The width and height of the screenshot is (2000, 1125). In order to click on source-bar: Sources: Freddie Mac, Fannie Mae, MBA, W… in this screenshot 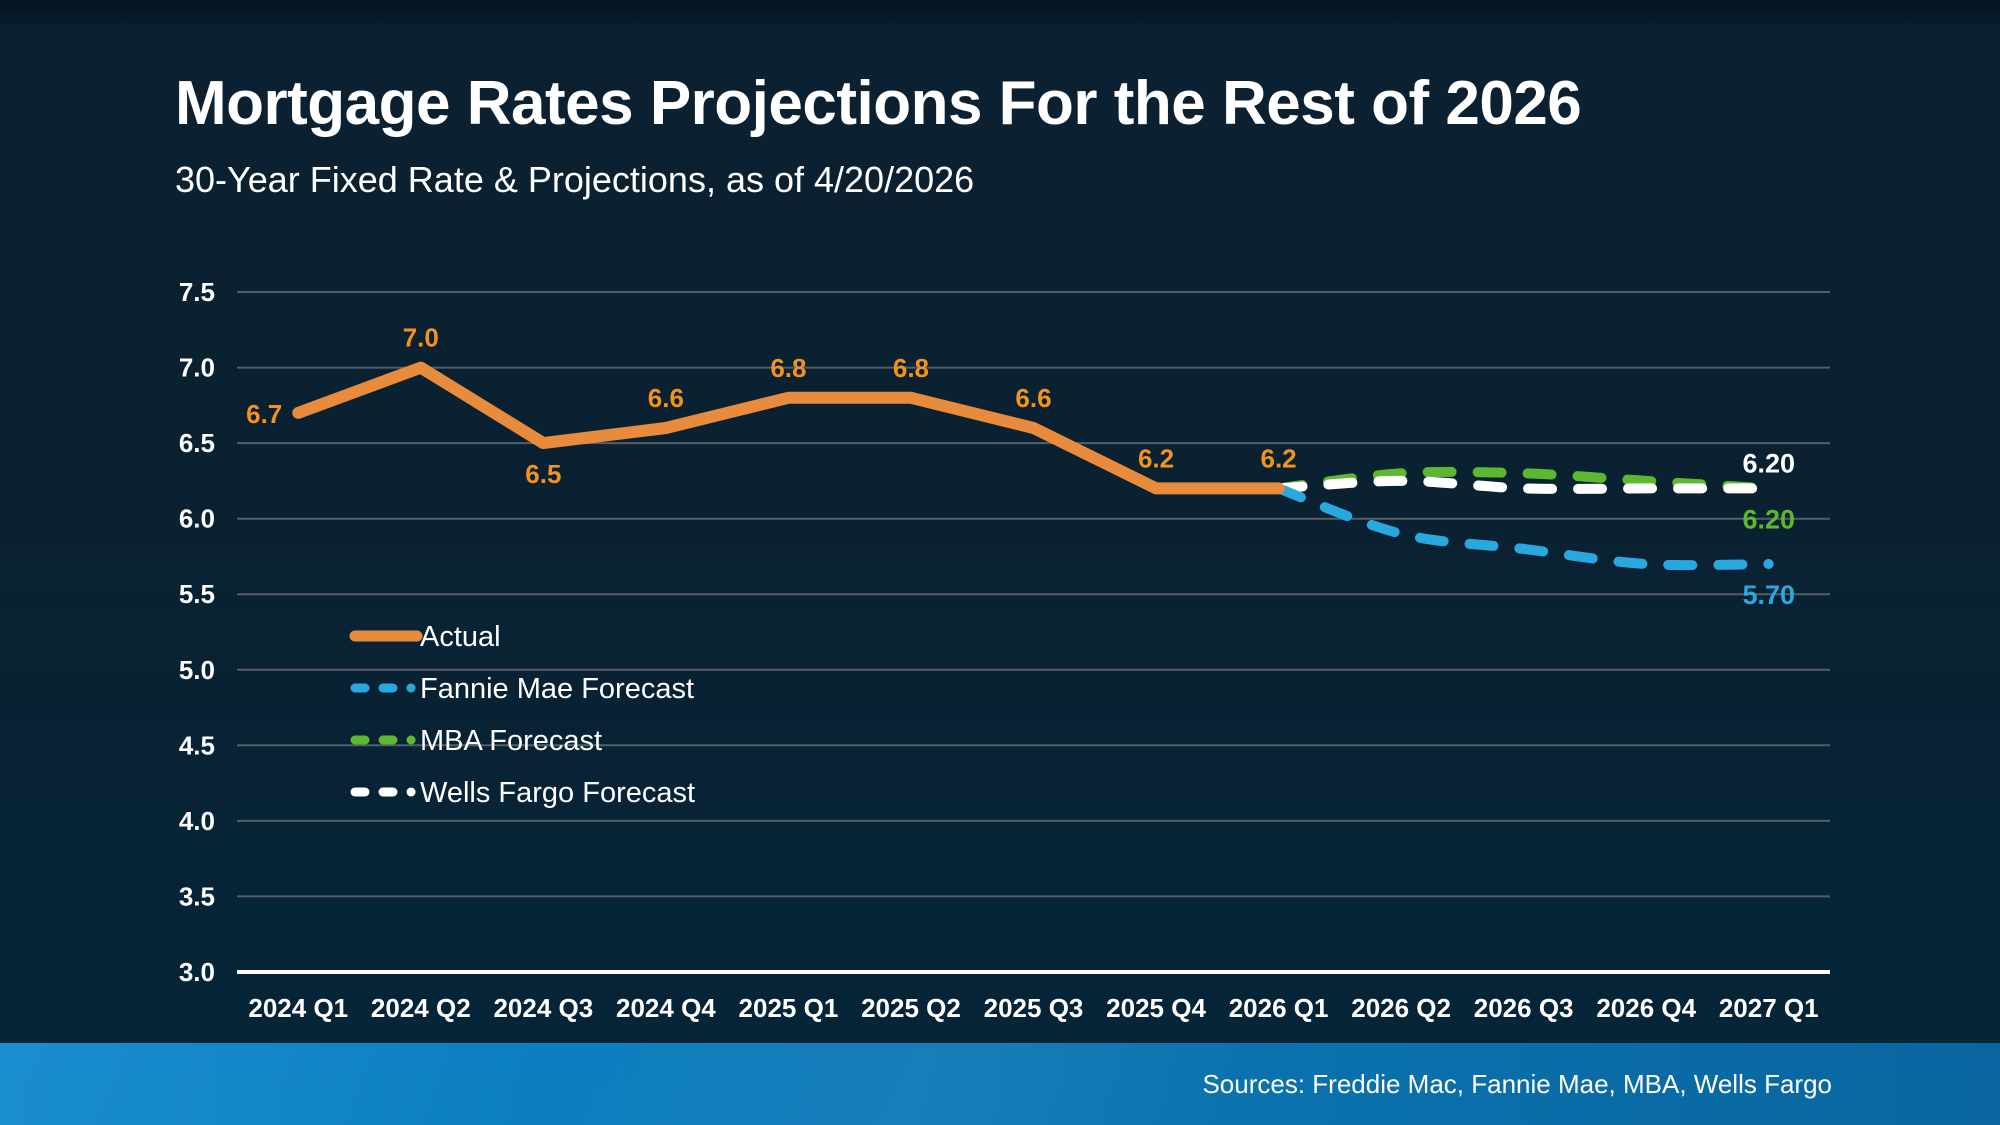, I will do `click(1000, 1084)`.